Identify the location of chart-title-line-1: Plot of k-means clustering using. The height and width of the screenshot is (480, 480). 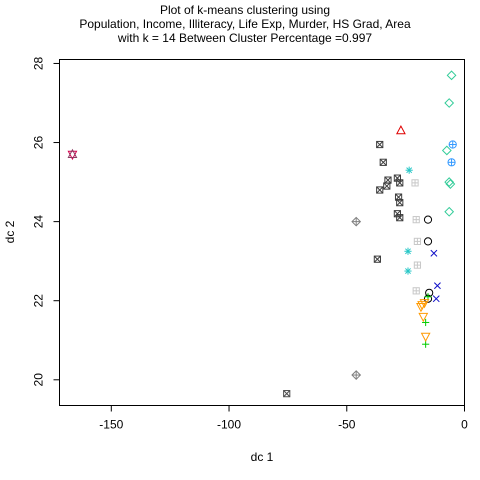
(245, 10).